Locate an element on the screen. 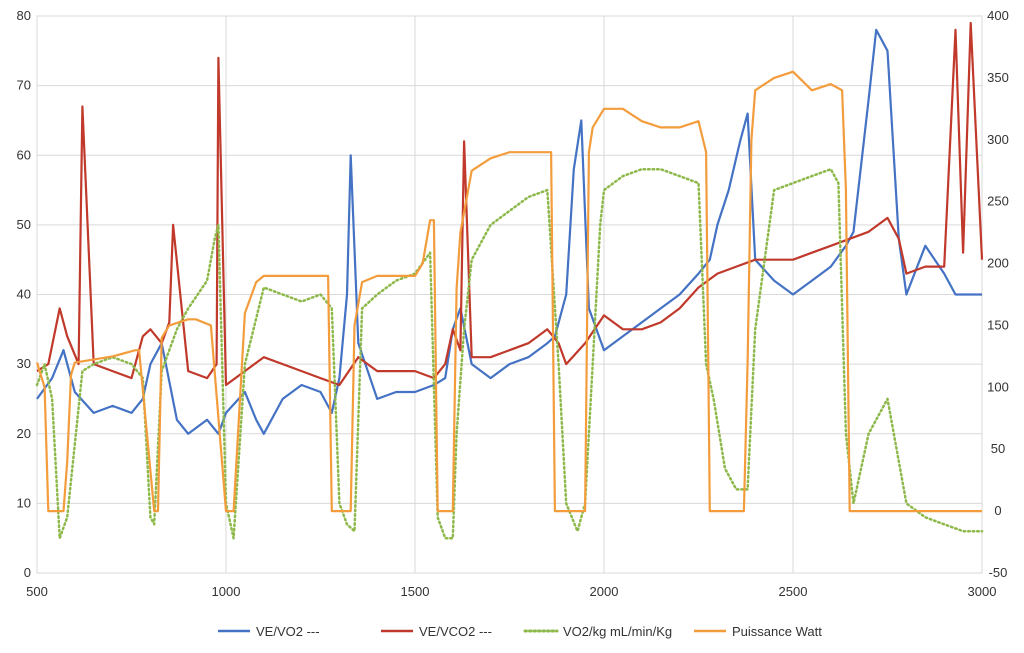 This screenshot has width=1024, height=653. y-tick-label: 30 is located at coordinates (24, 363).